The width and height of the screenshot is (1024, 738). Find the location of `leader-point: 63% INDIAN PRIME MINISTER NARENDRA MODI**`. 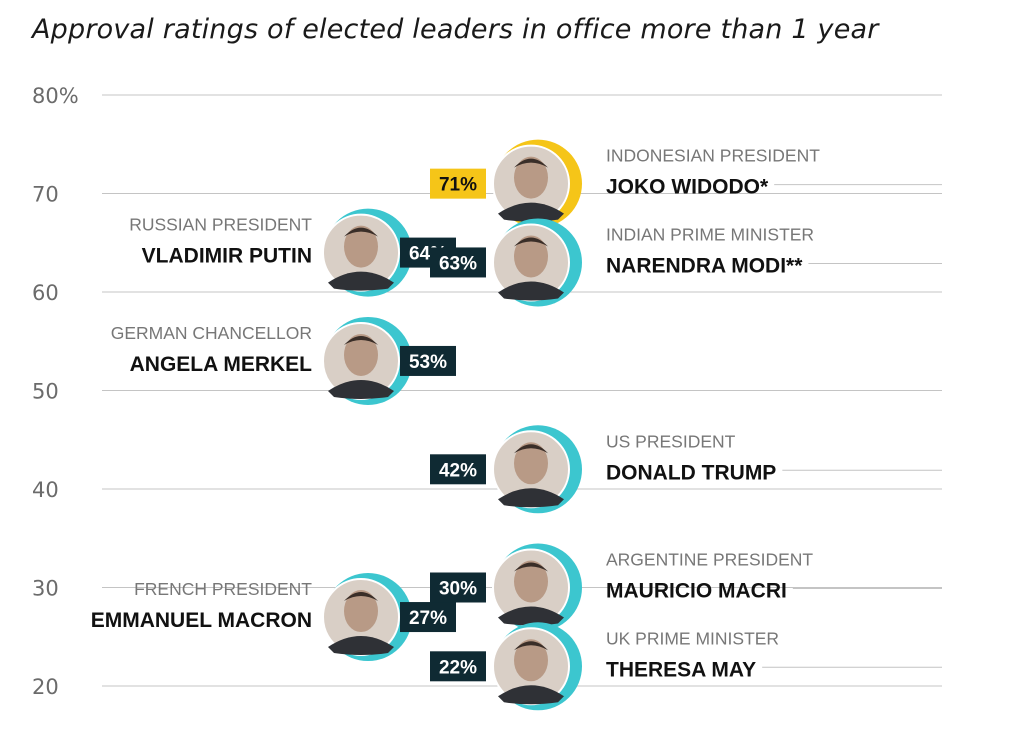

leader-point: 63% INDIAN PRIME MINISTER NARENDRA MODI** is located at coordinates (686, 262).